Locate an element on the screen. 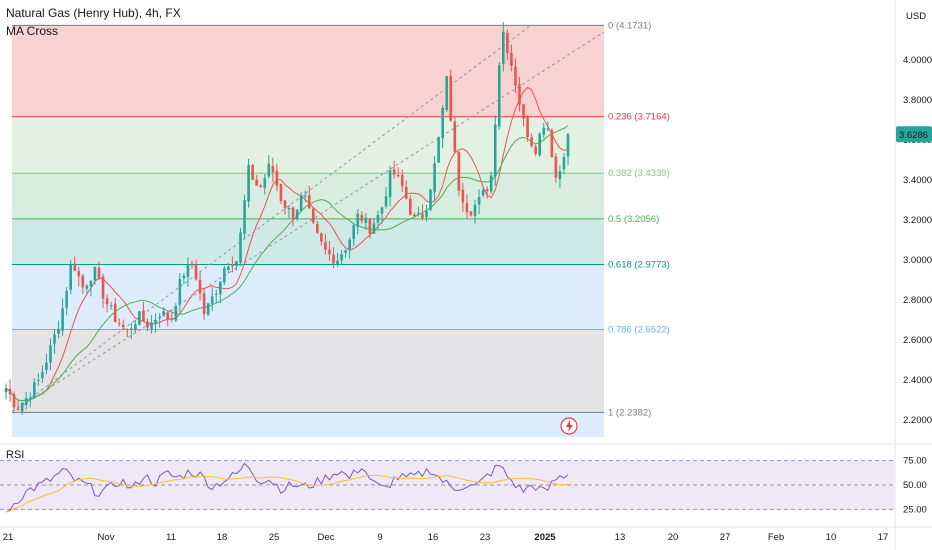 Image resolution: width=932 pixels, height=550 pixels. price-tick-label: 3.0000 is located at coordinates (917, 260).